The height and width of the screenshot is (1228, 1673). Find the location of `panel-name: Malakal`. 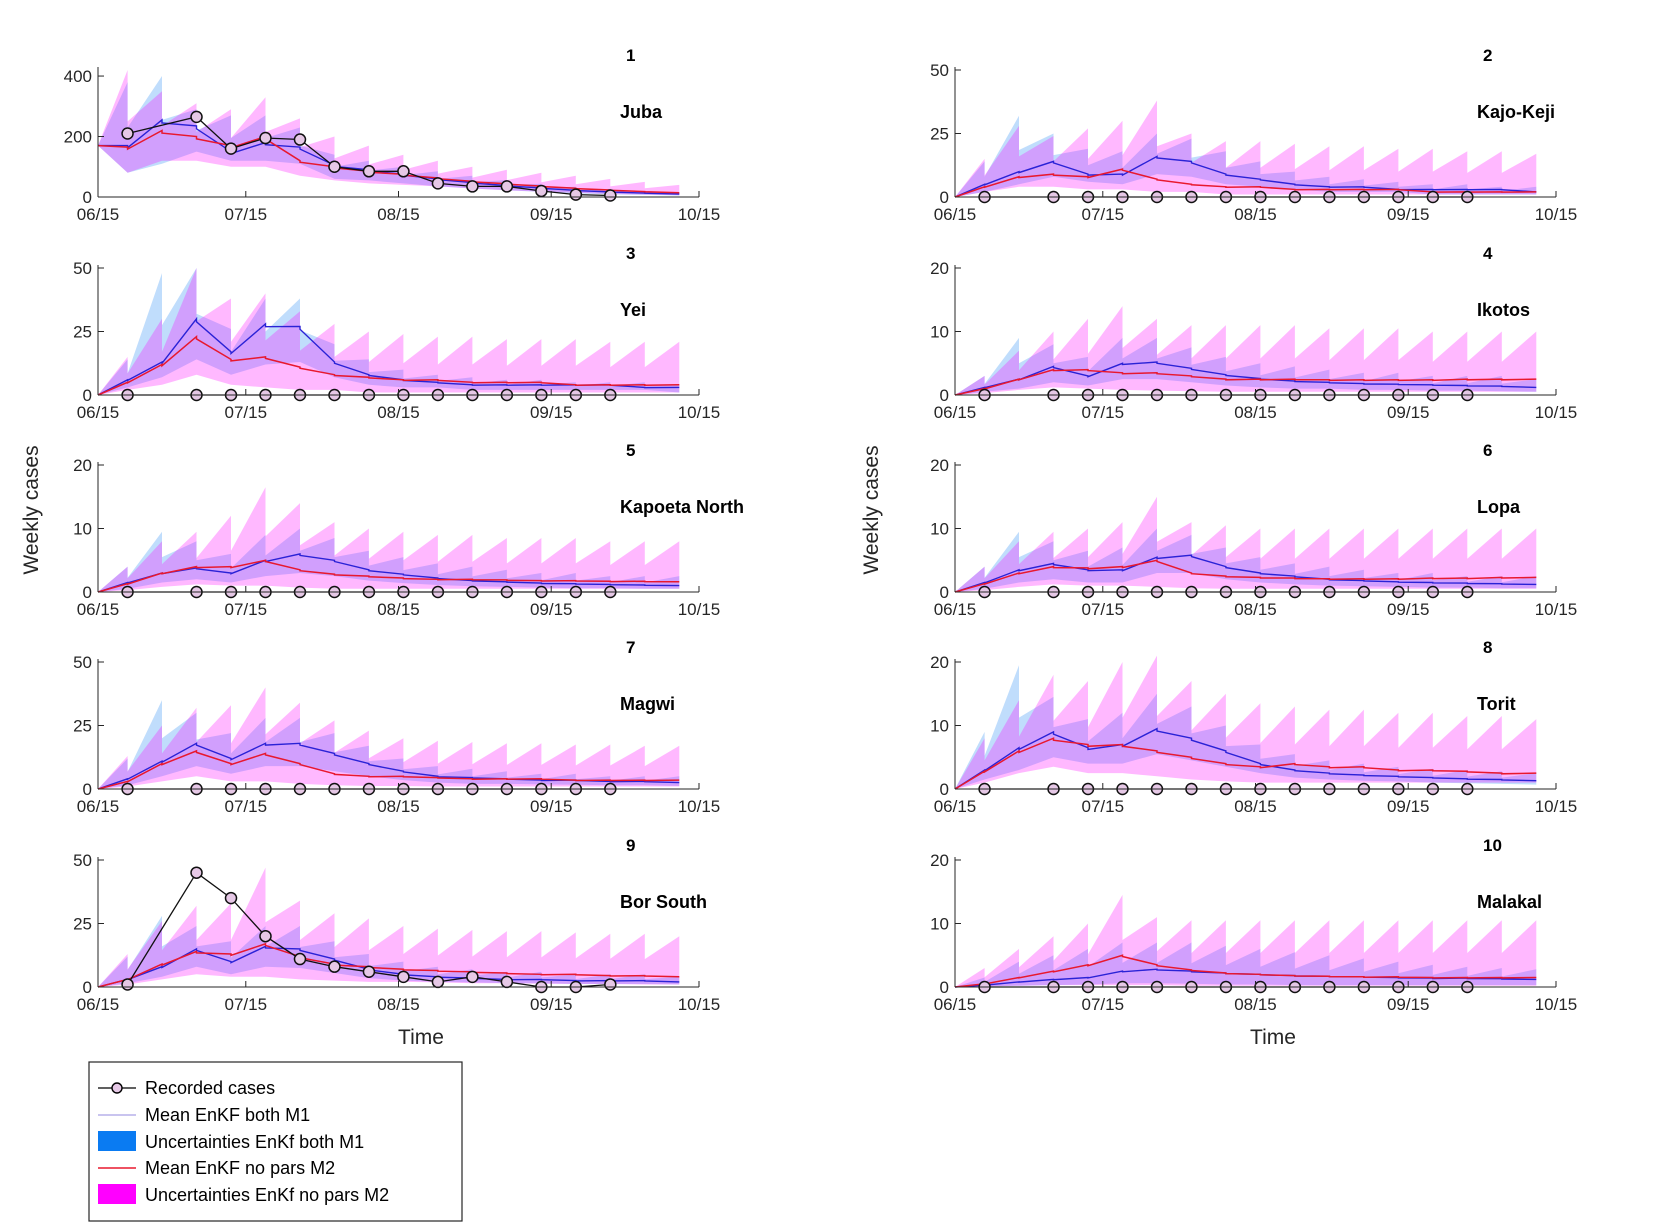

panel-name: Malakal is located at coordinates (1509, 902).